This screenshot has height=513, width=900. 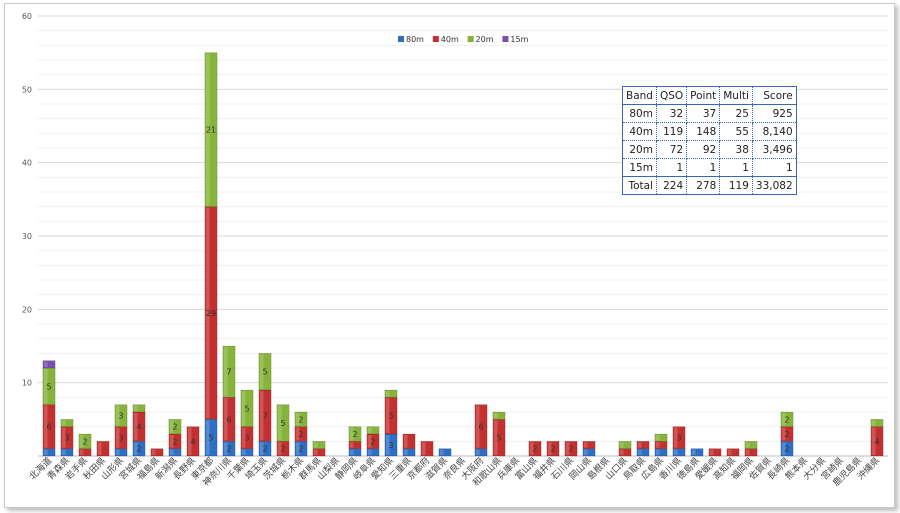 I want to click on table-cell: 119, so click(x=736, y=185).